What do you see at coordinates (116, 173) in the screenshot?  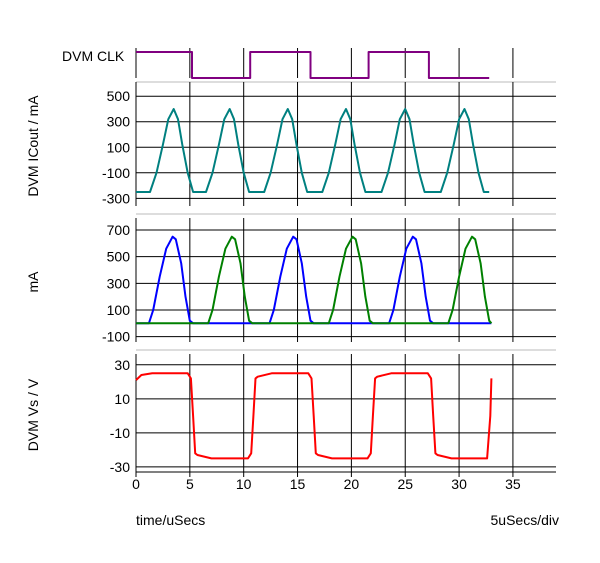 I see `y-tick-label-icout-3: -100` at bounding box center [116, 173].